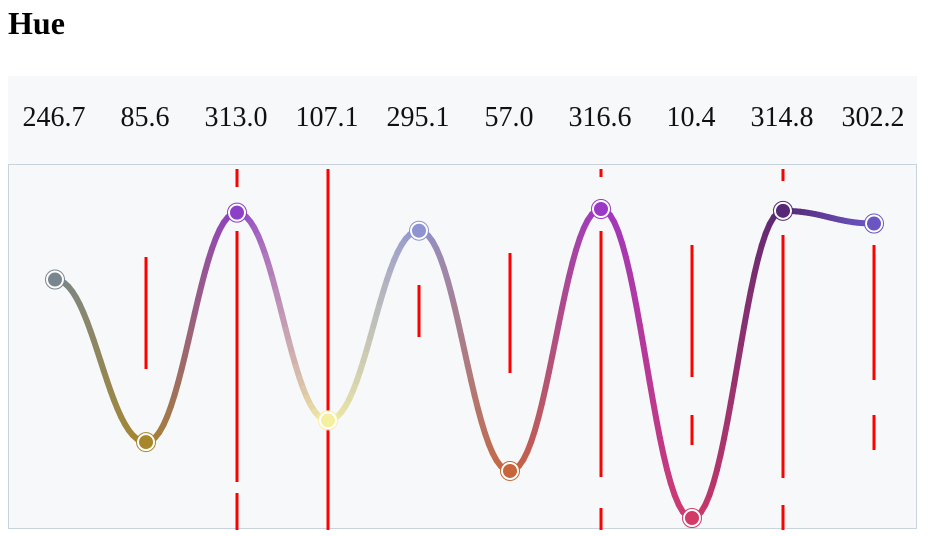 The height and width of the screenshot is (536, 928). What do you see at coordinates (145, 117) in the screenshot?
I see `value-label: 85.6` at bounding box center [145, 117].